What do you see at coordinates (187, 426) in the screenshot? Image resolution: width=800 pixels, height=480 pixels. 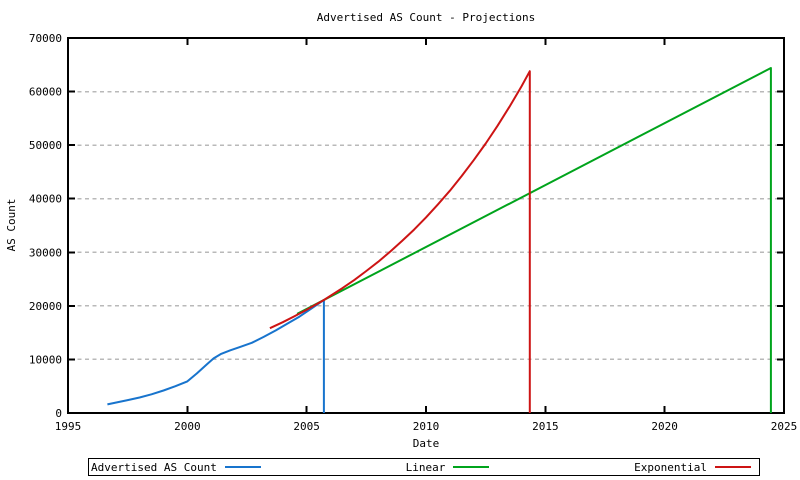 I see `x-tick-label: 2000` at bounding box center [187, 426].